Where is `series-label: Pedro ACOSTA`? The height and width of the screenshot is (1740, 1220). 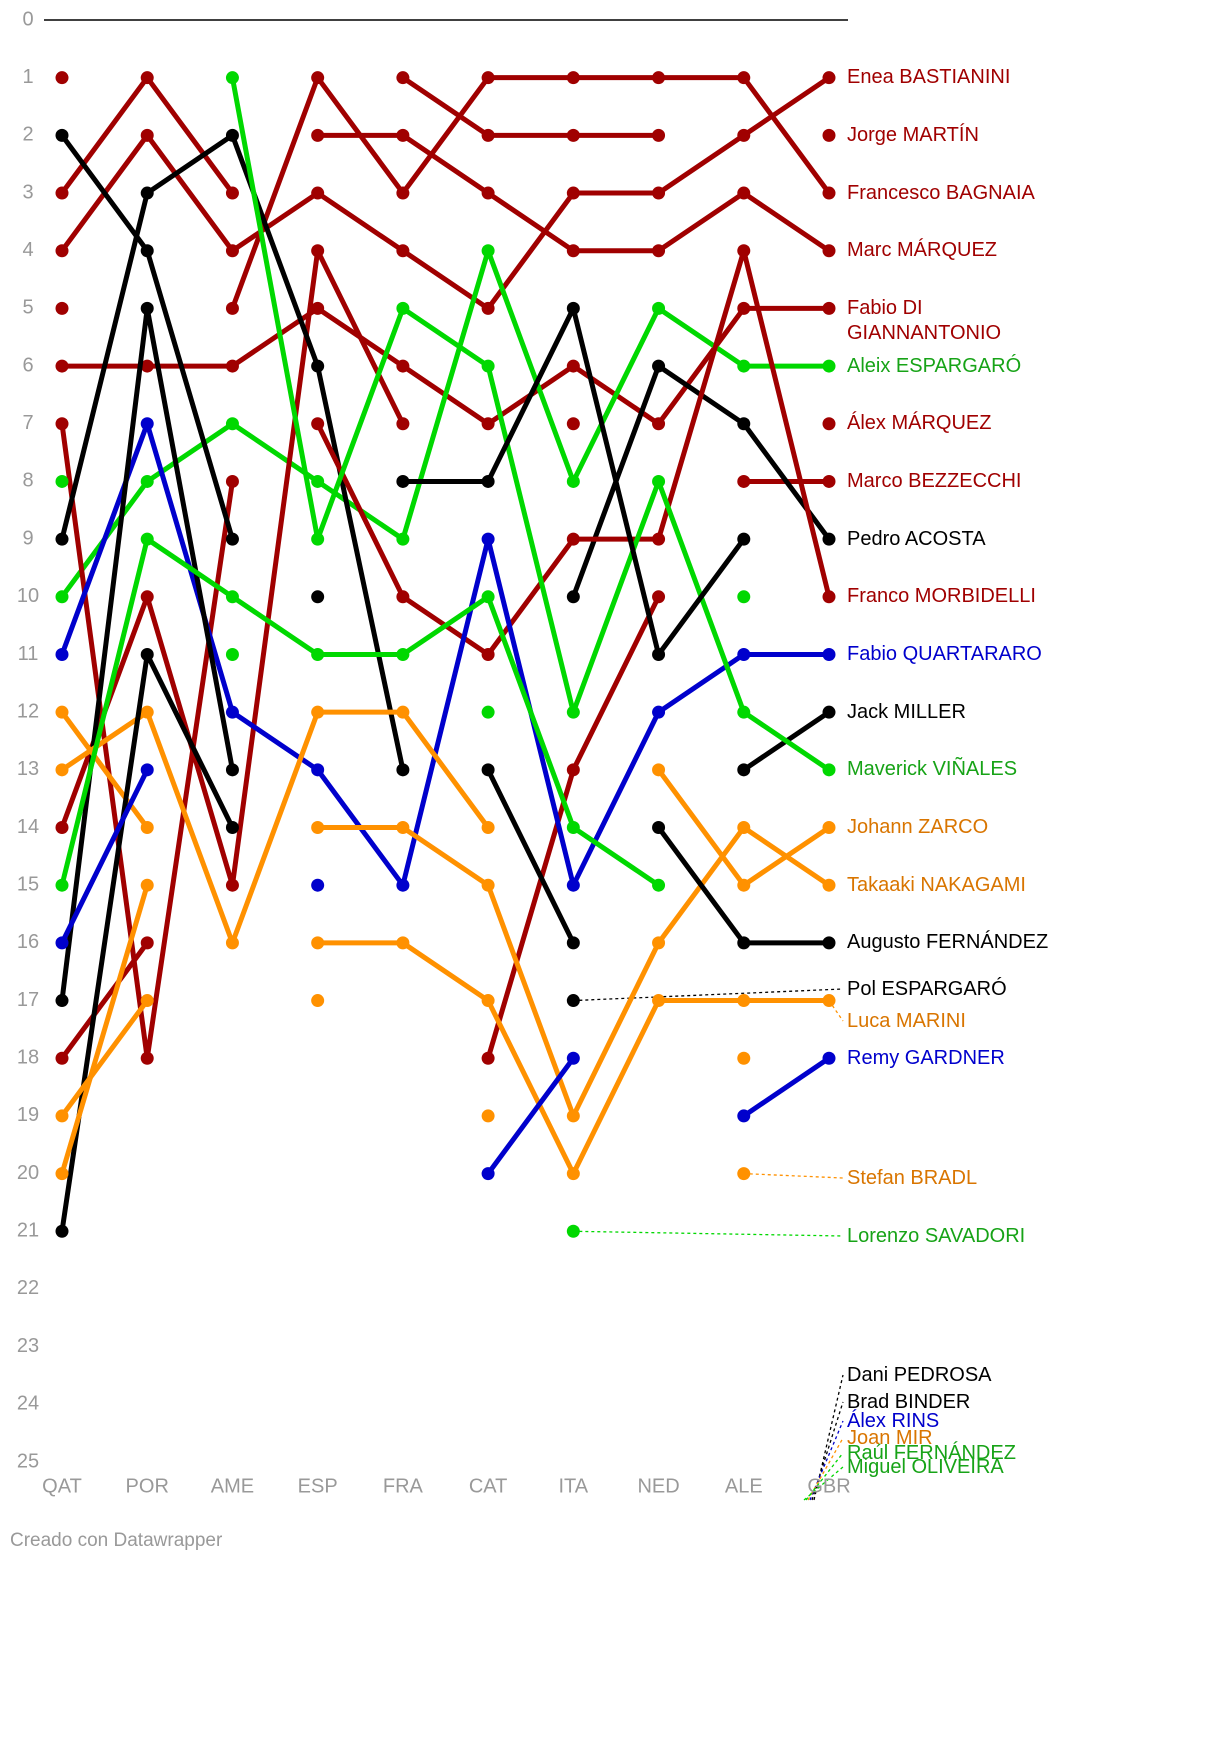
series-label: Pedro ACOSTA is located at coordinates (916, 538).